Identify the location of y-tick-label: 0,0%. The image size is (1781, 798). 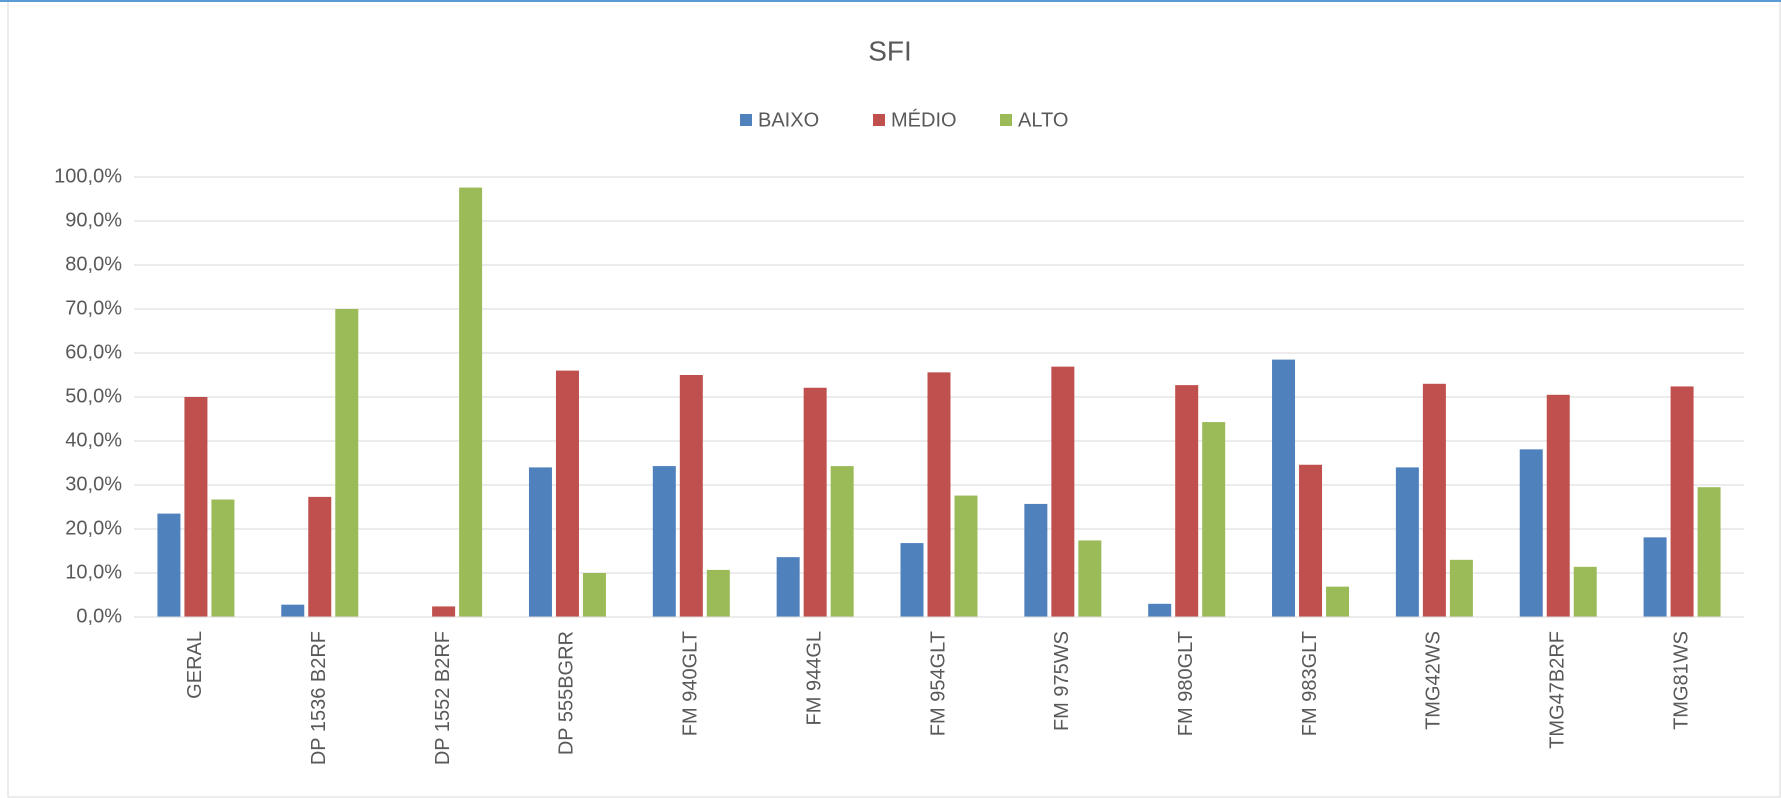
(99, 616).